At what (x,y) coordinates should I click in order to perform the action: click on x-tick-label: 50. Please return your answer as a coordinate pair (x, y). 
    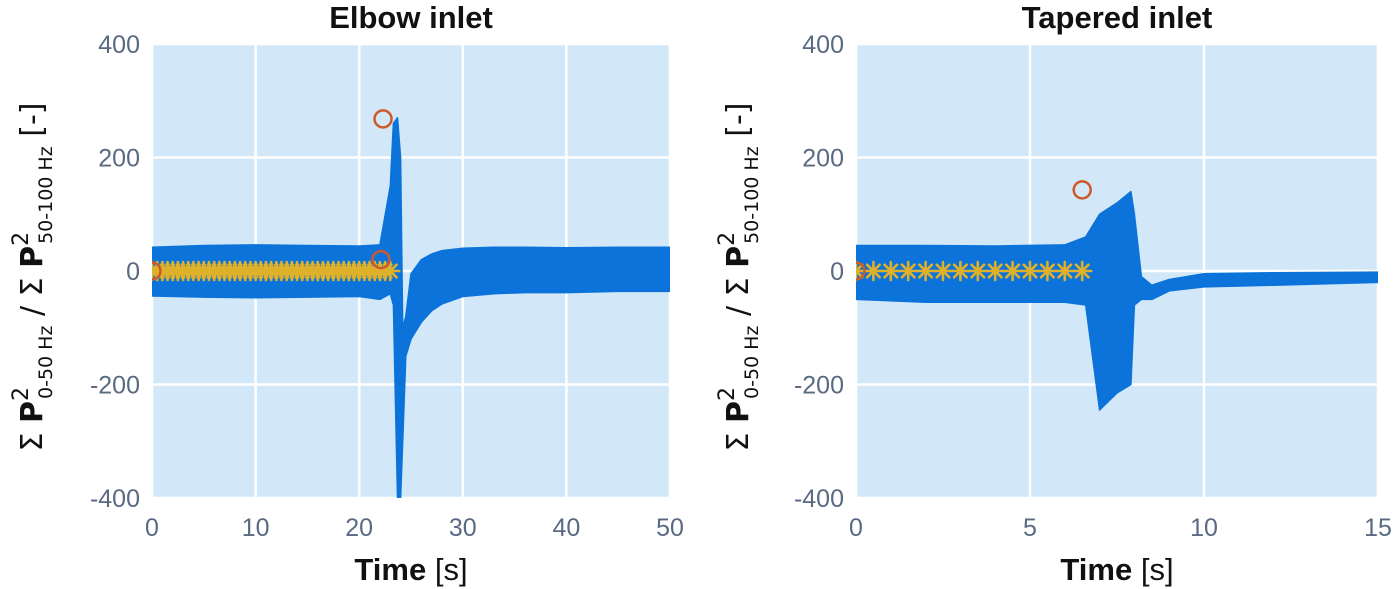
    Looking at the image, I should click on (670, 528).